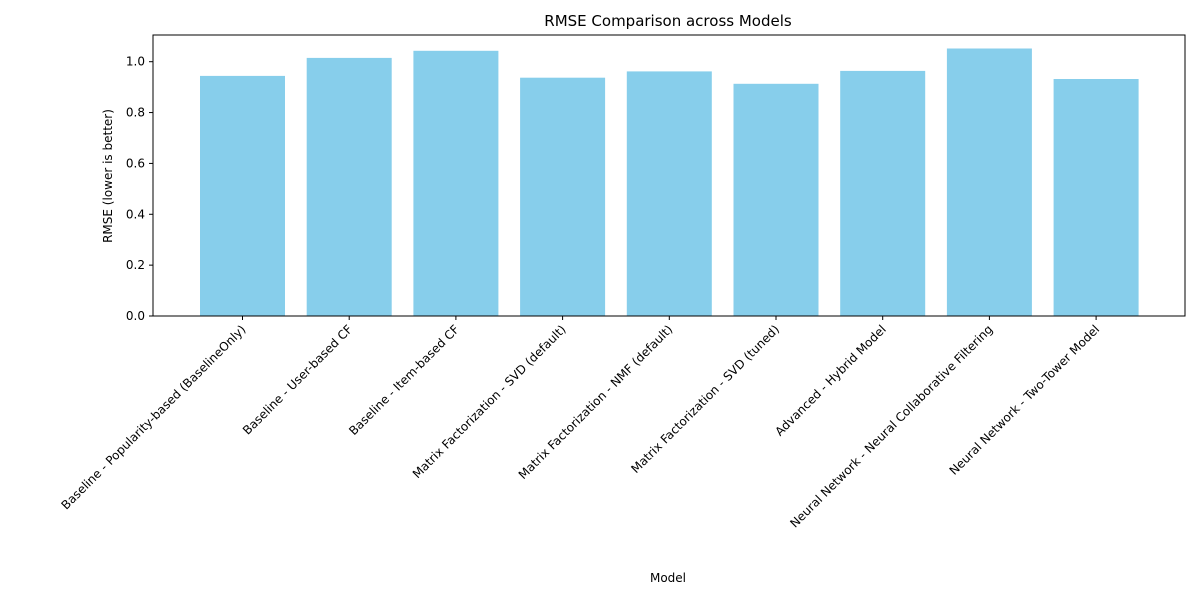 The image size is (1200, 600). I want to click on y-axis: 0.0 0.2 0.4 0.6 0.8 1.0, so click(139, 189).